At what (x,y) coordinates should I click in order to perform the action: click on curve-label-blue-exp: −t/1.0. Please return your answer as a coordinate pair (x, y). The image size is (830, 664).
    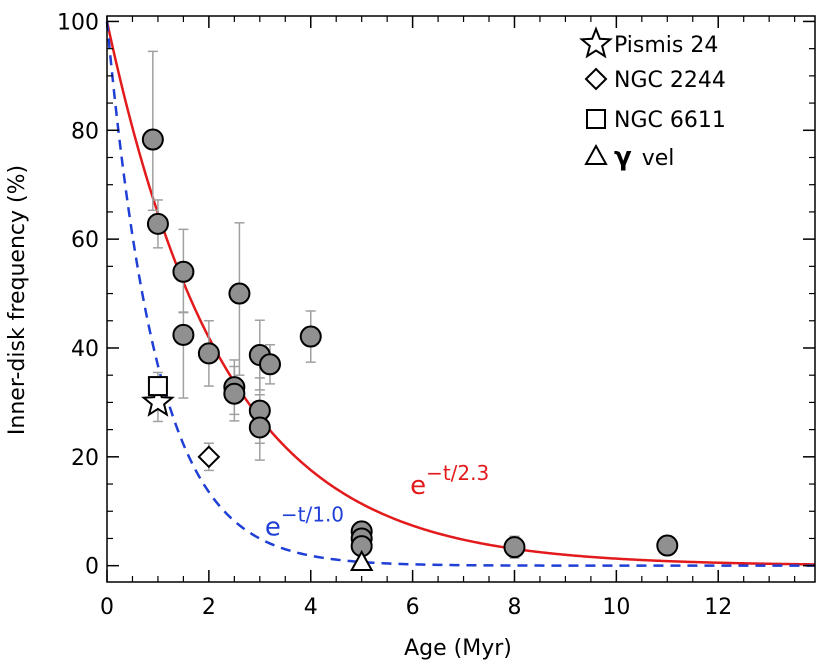
    Looking at the image, I should click on (312, 515).